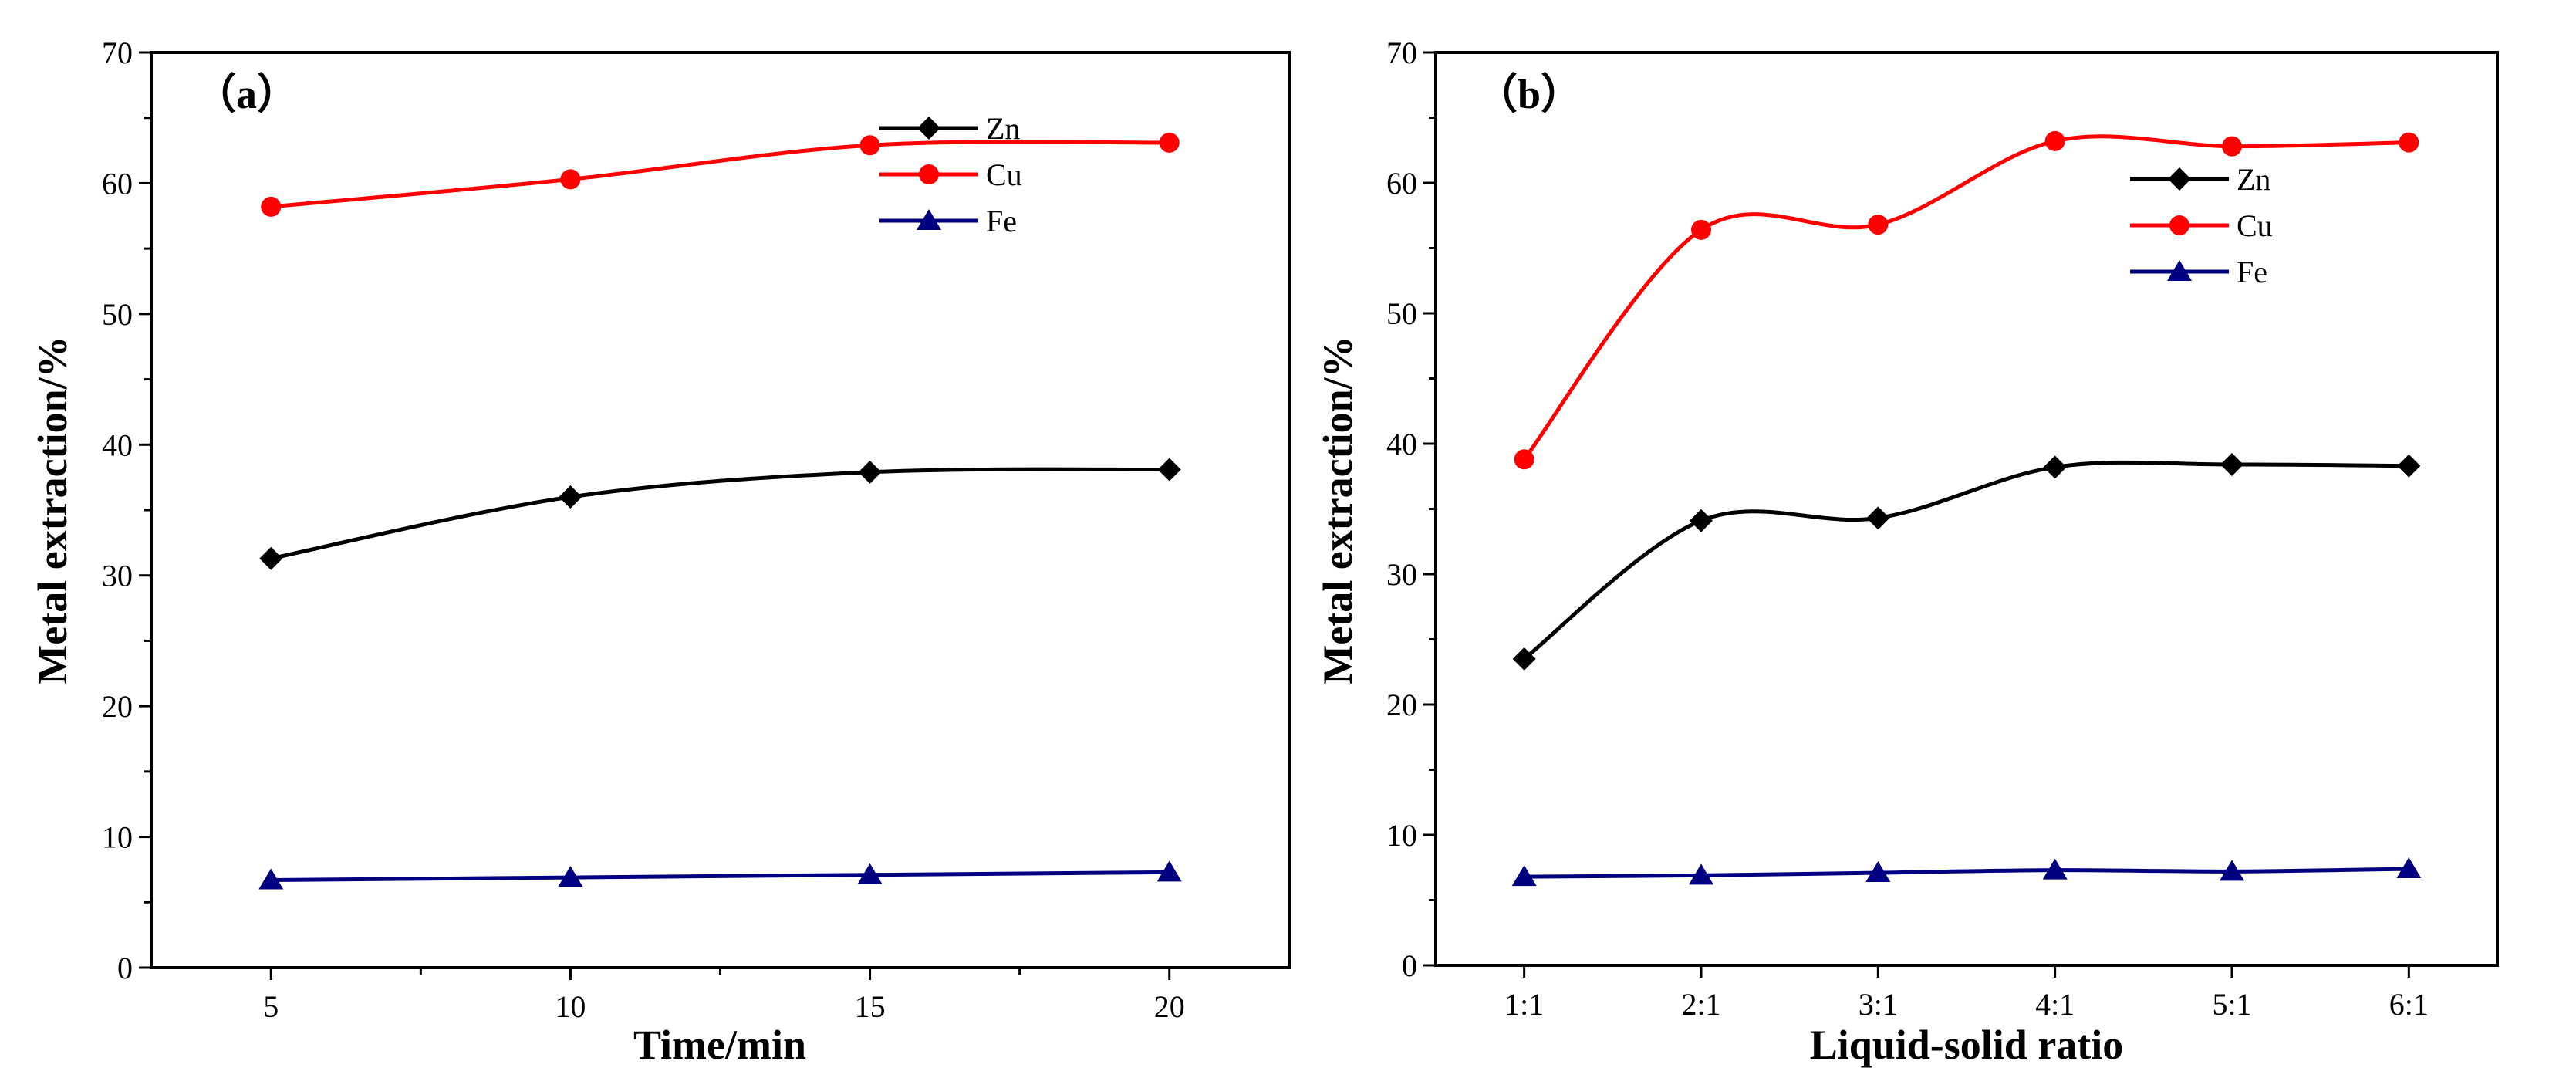  What do you see at coordinates (570, 1006) in the screenshot?
I see `x-tick-label: 10` at bounding box center [570, 1006].